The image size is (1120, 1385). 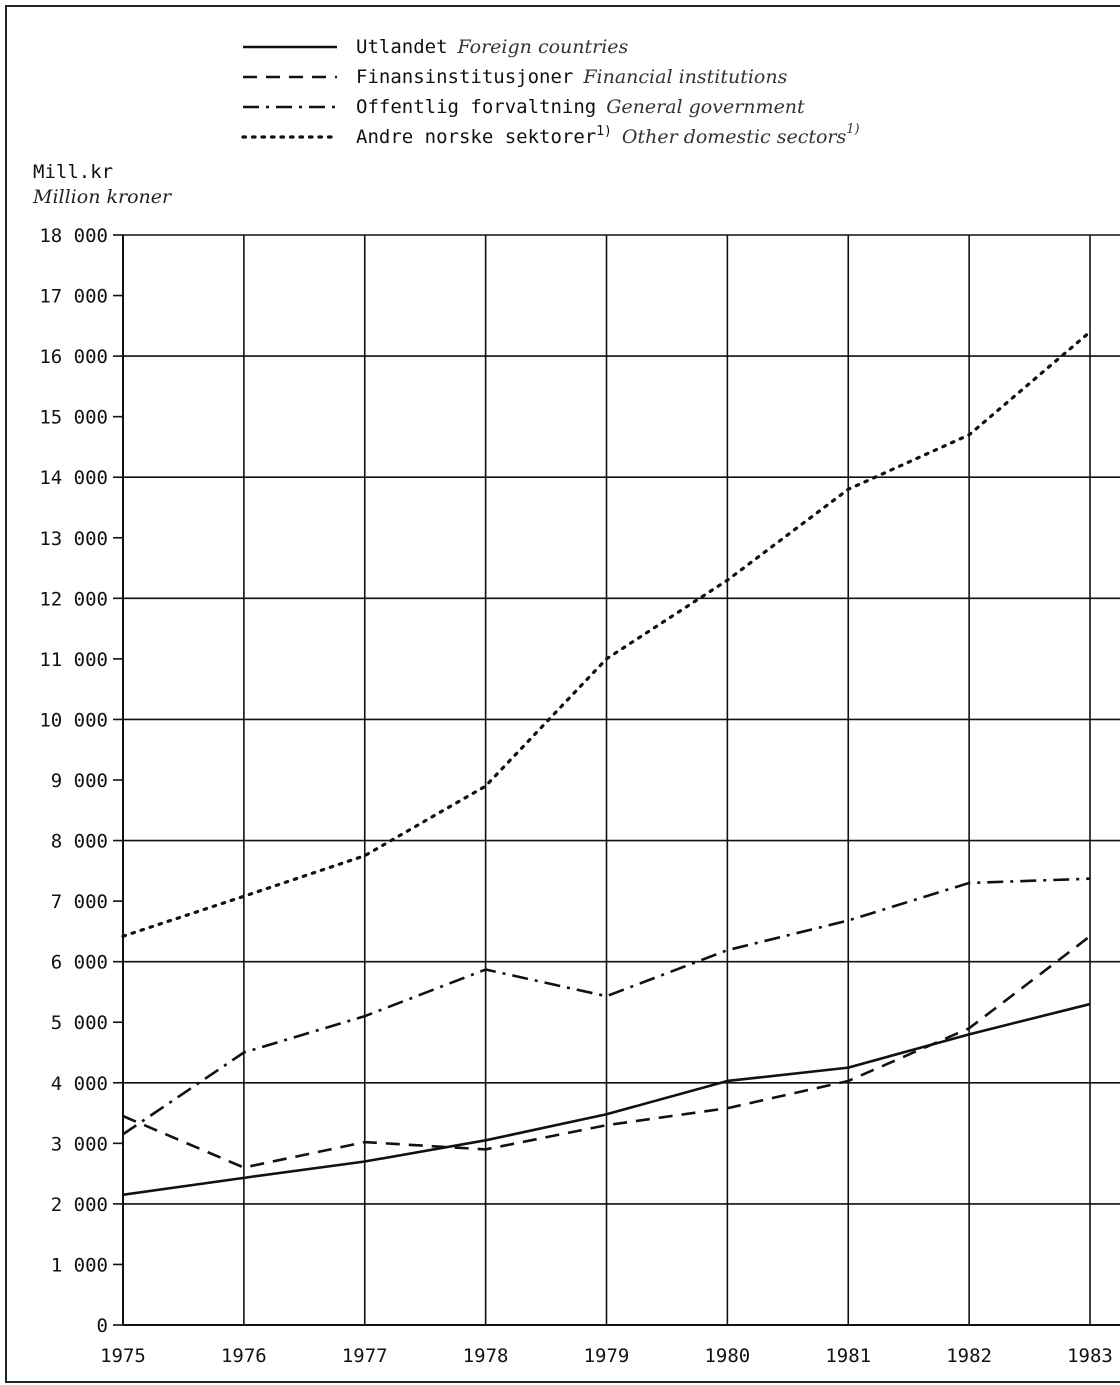 I want to click on y-tick-label: 6 000, so click(x=79, y=963).